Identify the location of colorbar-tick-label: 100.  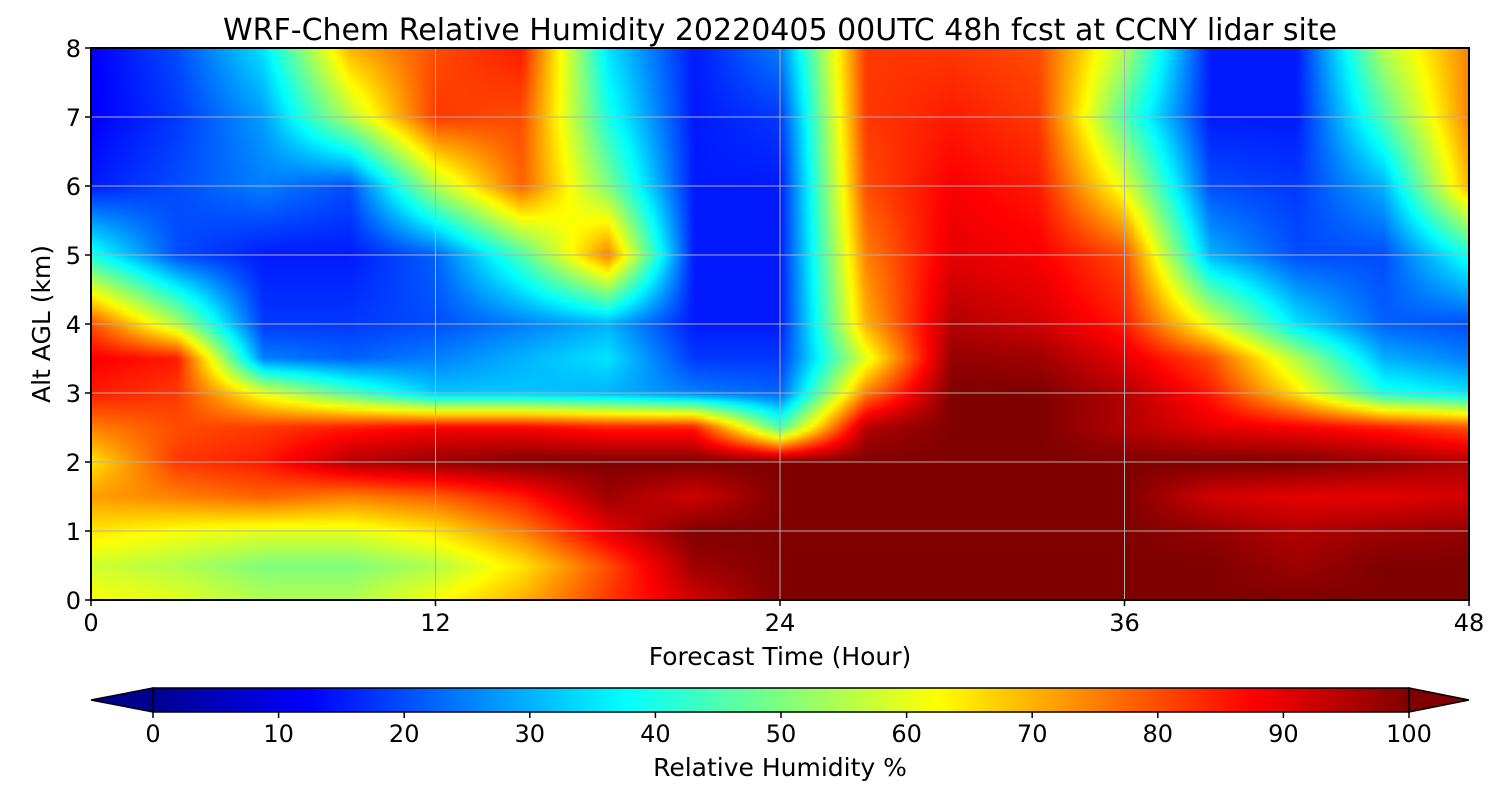
(1409, 734).